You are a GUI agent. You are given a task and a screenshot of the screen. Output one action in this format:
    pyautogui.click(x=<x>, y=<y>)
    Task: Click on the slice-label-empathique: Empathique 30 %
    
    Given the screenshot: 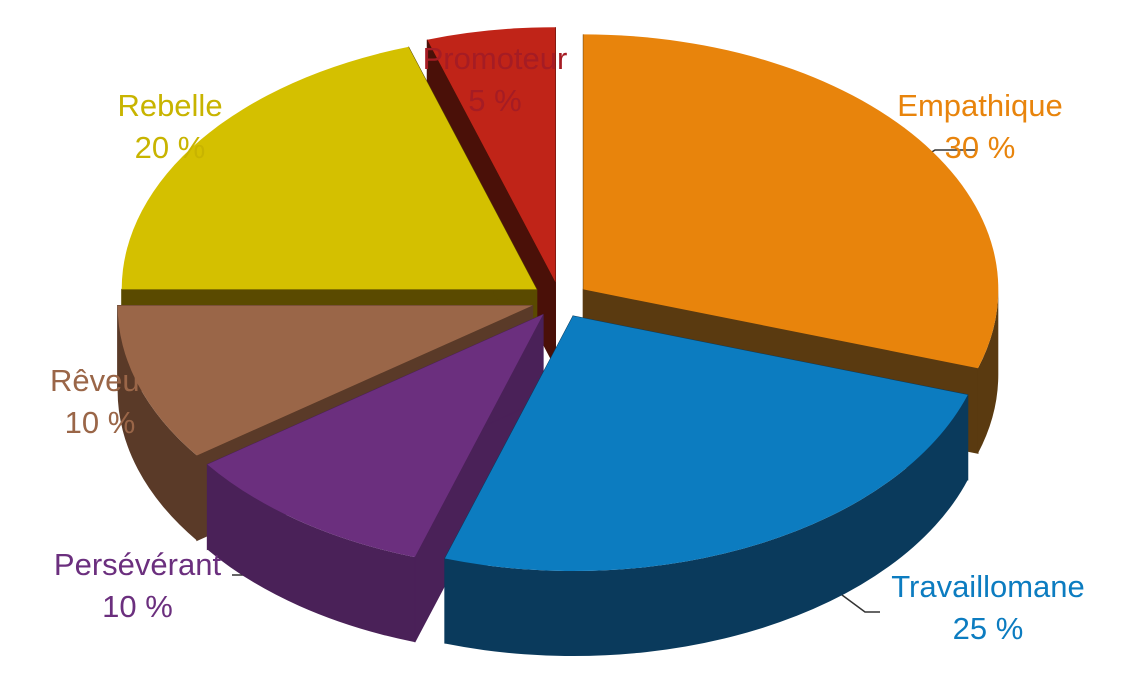 What is the action you would take?
    pyautogui.click(x=980, y=127)
    